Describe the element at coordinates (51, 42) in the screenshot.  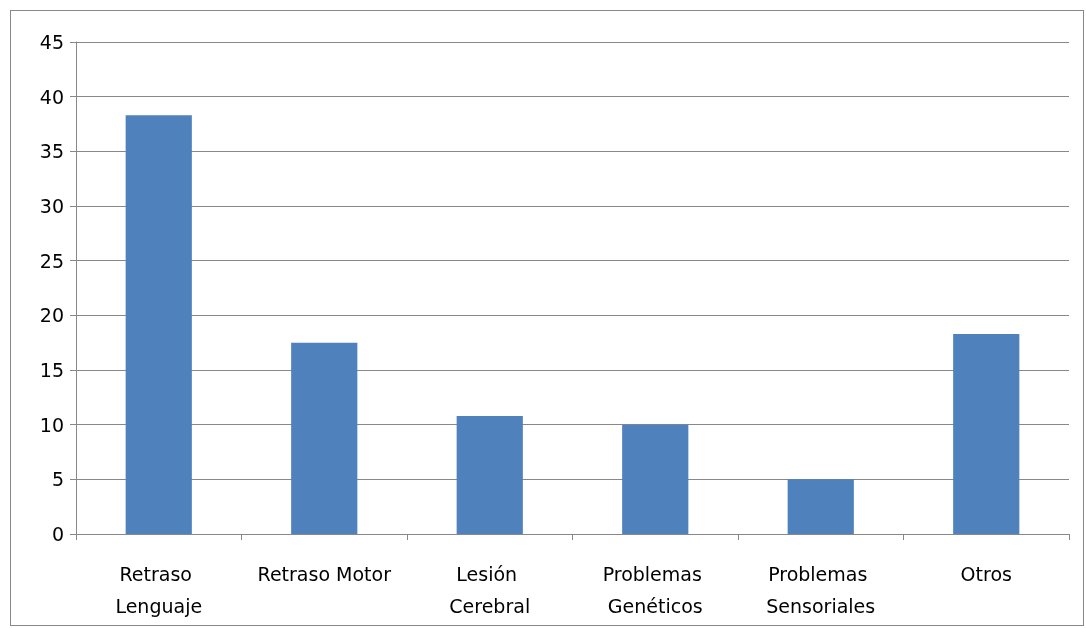
I see `y-tick-label: 45` at that location.